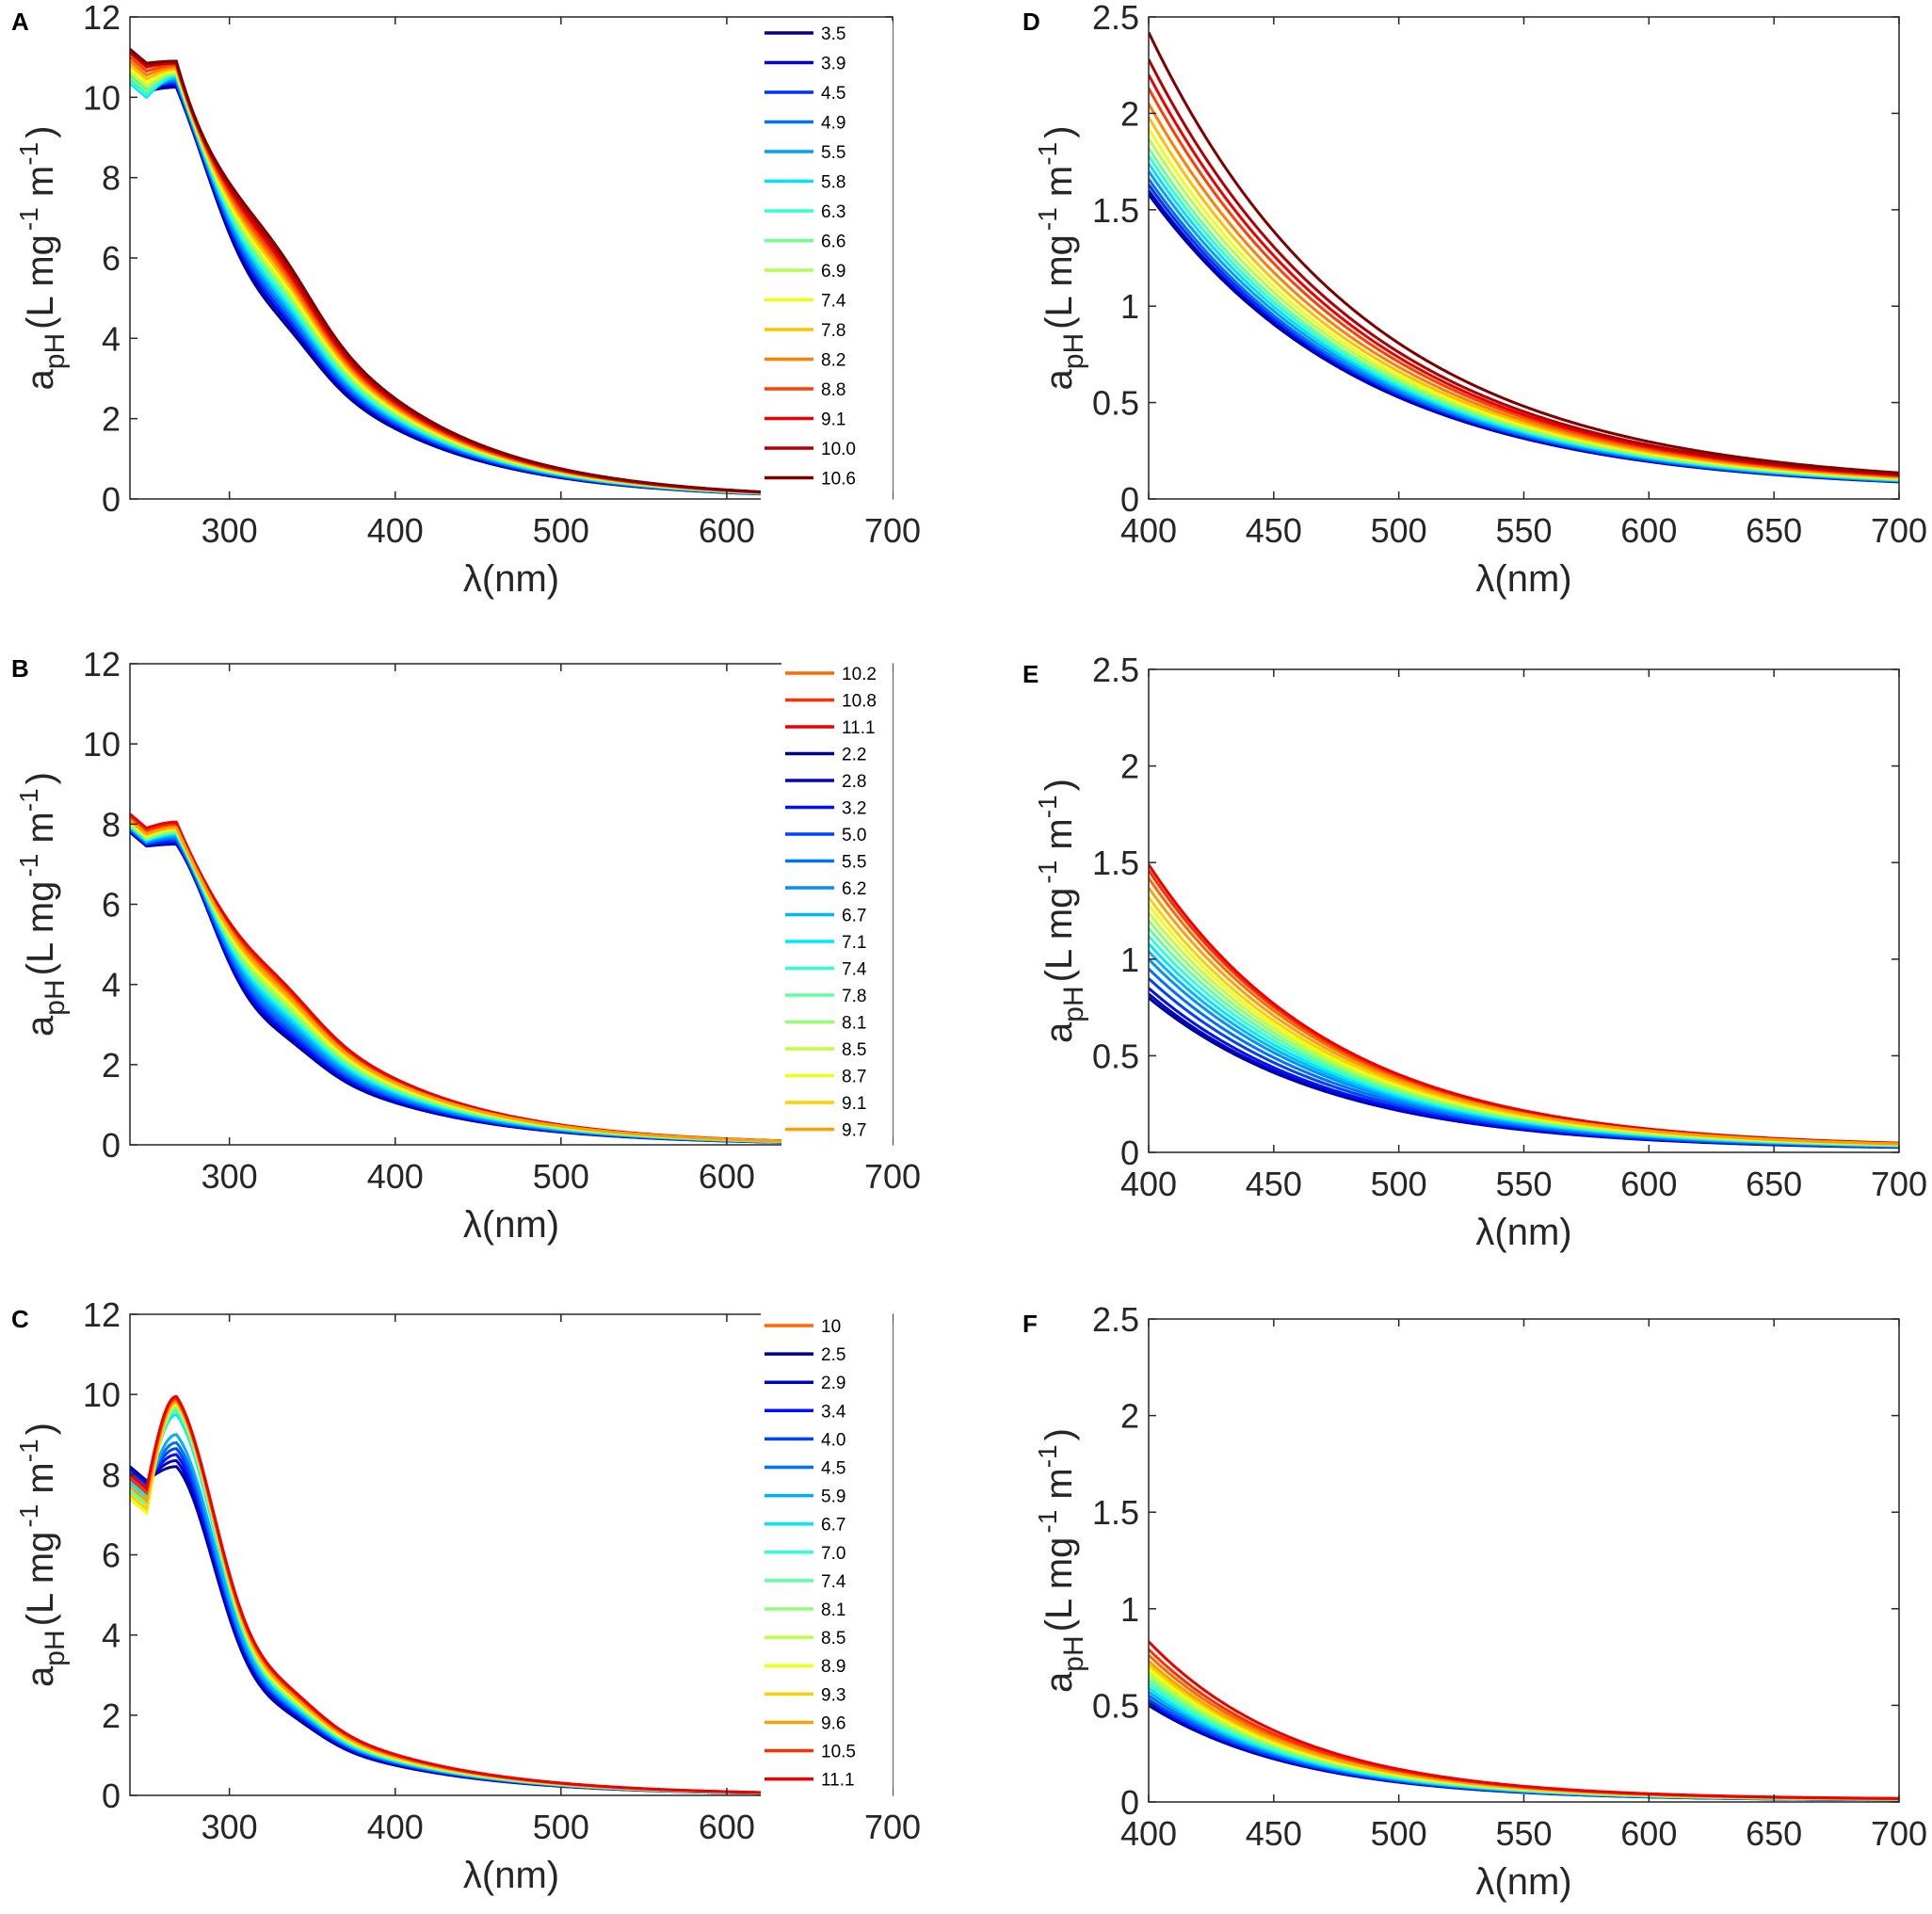  I want to click on legend-label: 9.3, so click(833, 1695).